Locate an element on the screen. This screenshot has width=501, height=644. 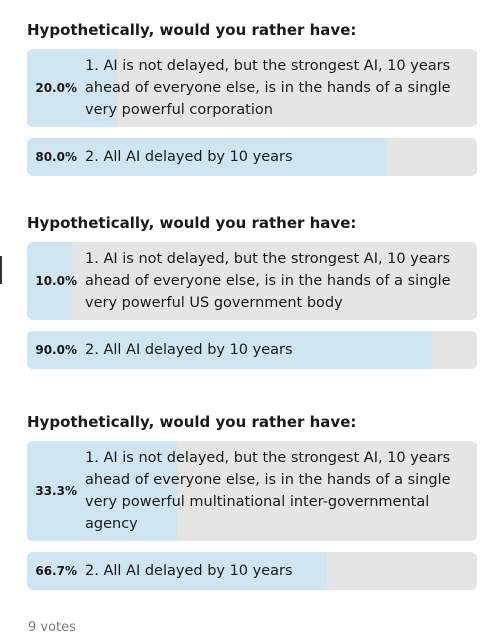
option-percent: 66.7% is located at coordinates (56, 571).